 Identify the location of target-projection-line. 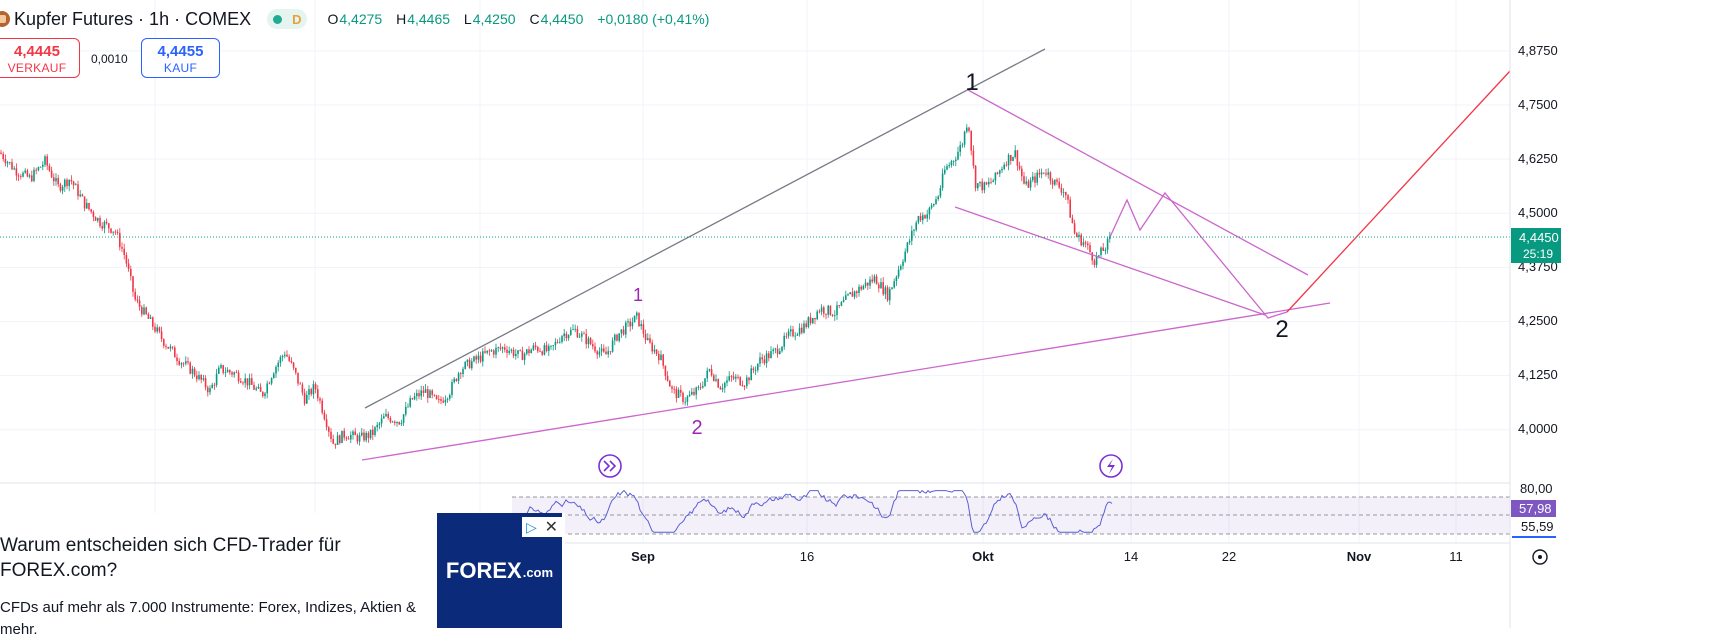
(1398, 191).